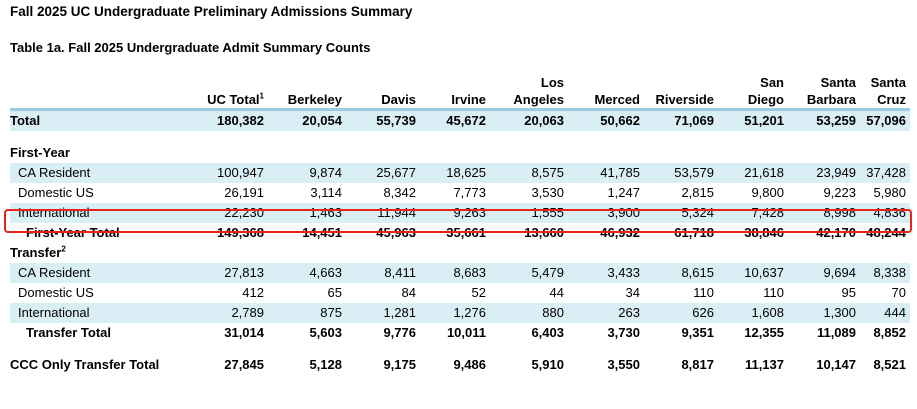 The width and height of the screenshot is (917, 409). What do you see at coordinates (824, 213) in the screenshot?
I see `table-cell: 8,998` at bounding box center [824, 213].